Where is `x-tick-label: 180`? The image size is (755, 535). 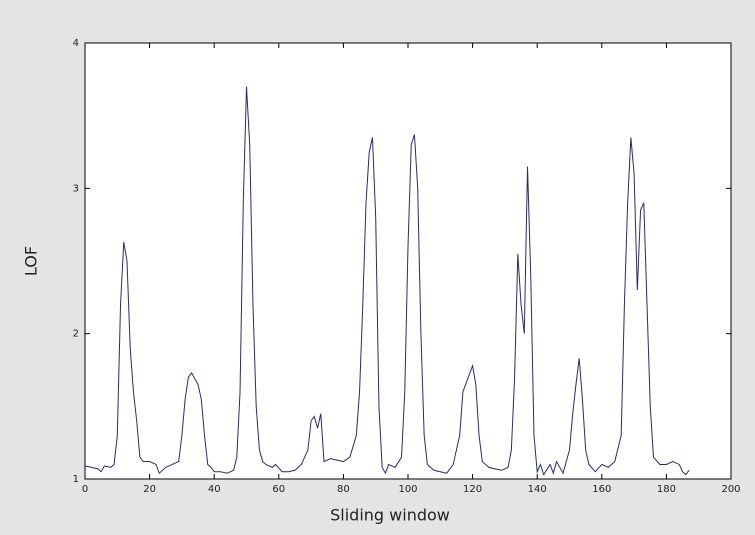 x-tick-label: 180 is located at coordinates (666, 489).